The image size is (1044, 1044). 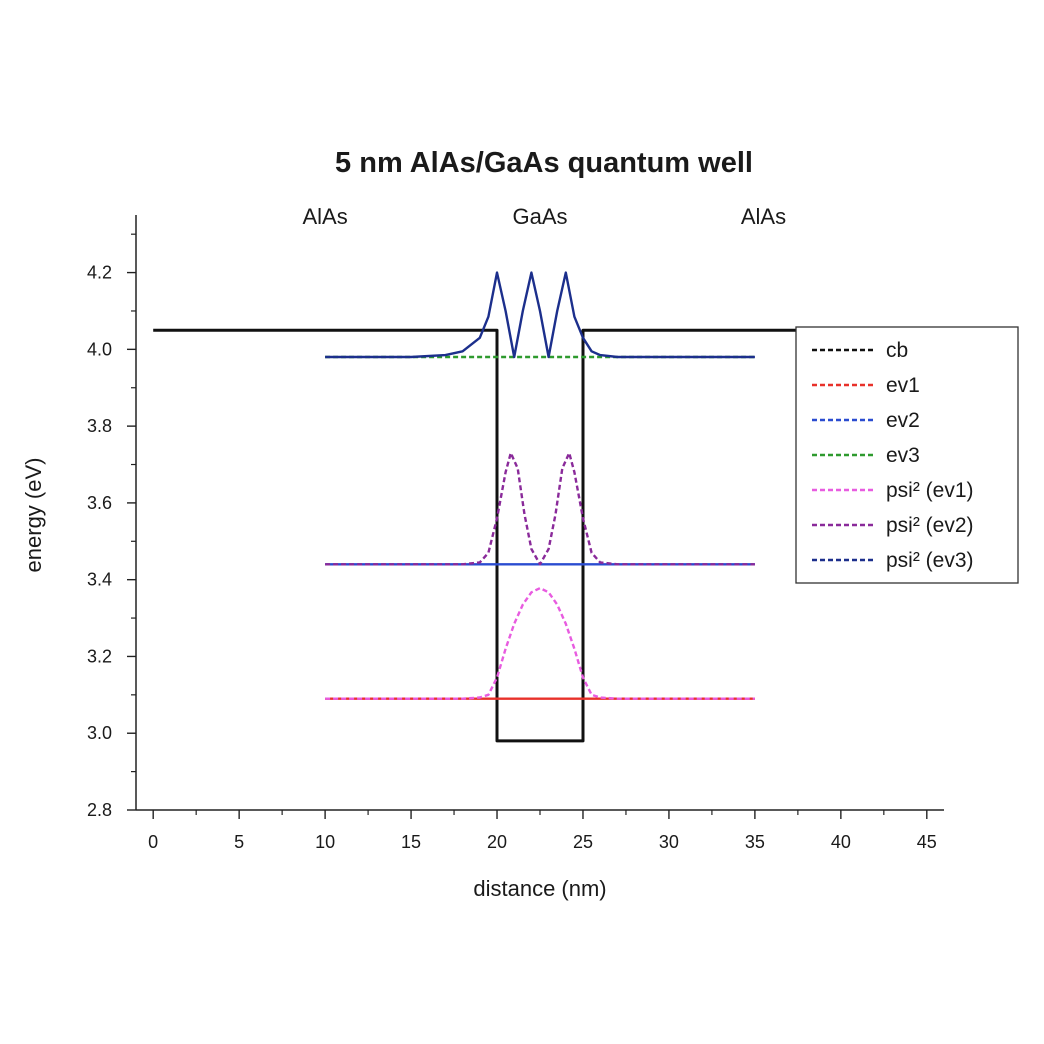 I want to click on x-tick-label: 20, so click(x=497, y=842).